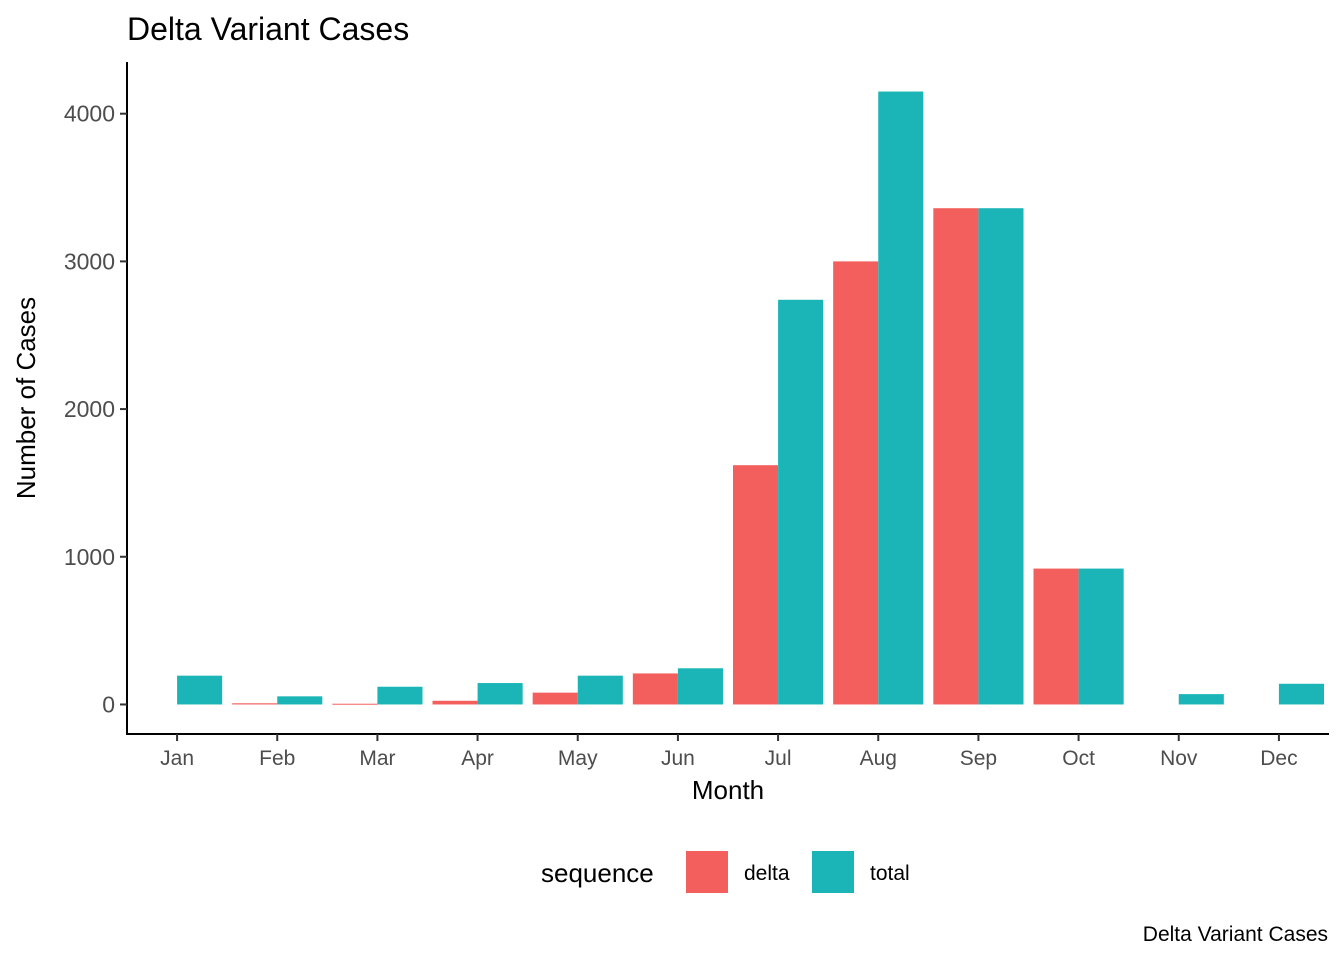 Image resolution: width=1344 pixels, height=960 pixels. I want to click on y-axis-ticks: 0 1000 2000 3000 4000, so click(95, 409).